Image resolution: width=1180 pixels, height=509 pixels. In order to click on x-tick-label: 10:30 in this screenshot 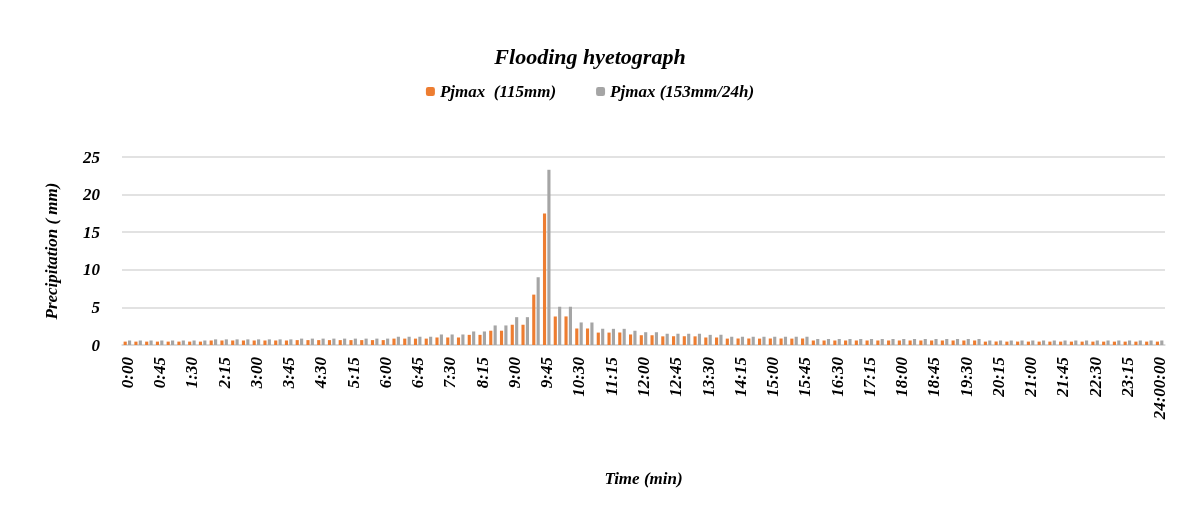, I will do `click(579, 376)`.